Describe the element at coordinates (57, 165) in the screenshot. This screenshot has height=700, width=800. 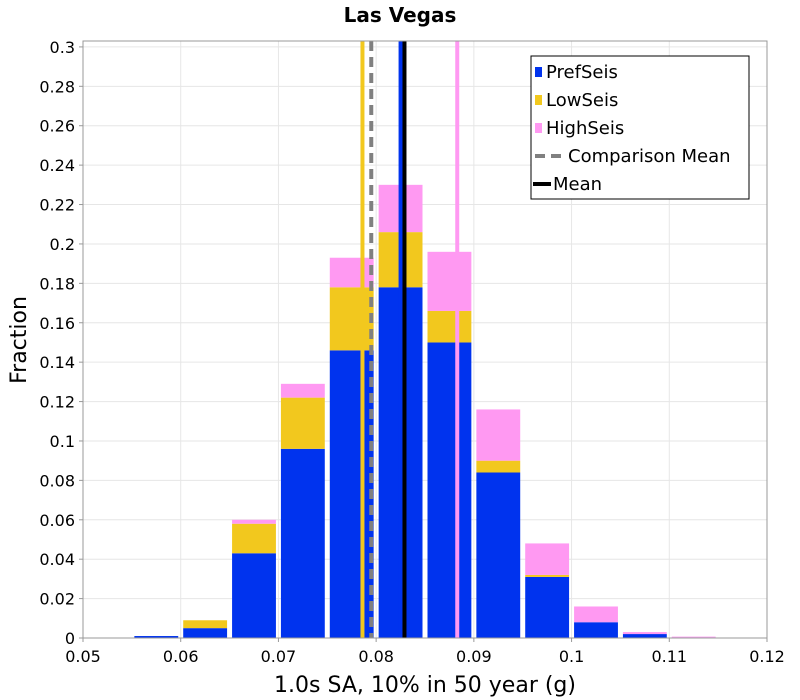
I see `y-tick-label: 0.24` at that location.